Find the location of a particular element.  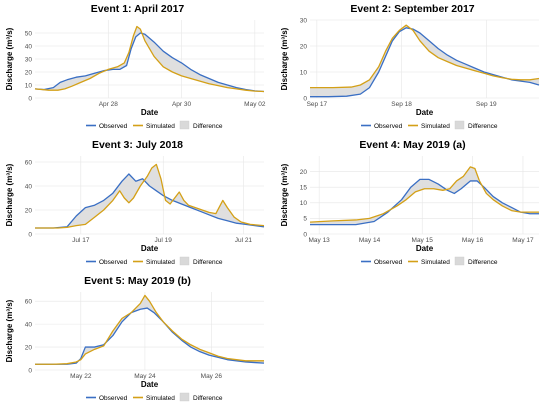

x-tick-label: May 22 is located at coordinates (81, 376).